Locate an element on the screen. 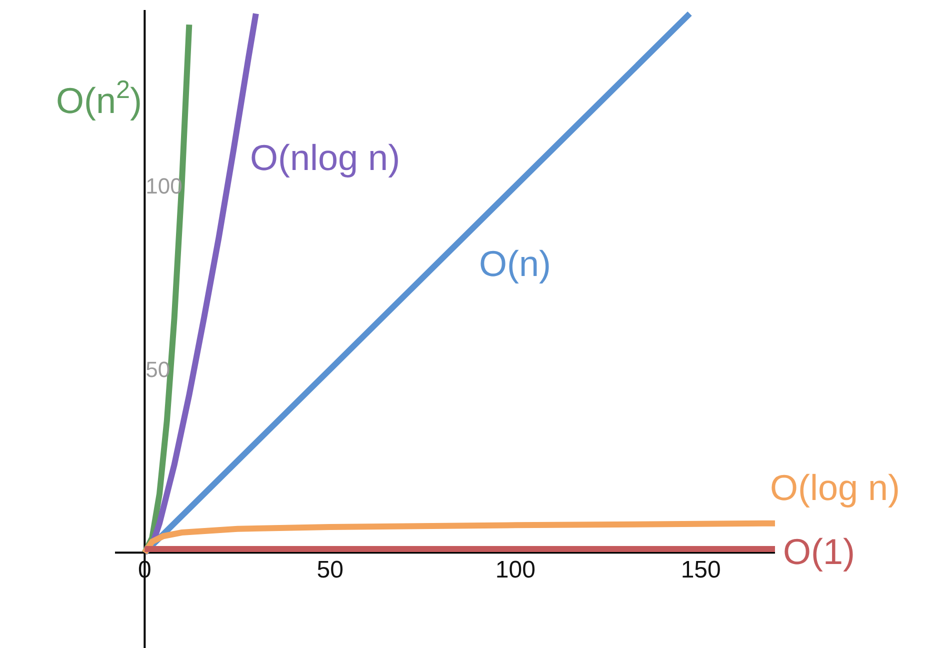  series-label: O(n) is located at coordinates (515, 263).